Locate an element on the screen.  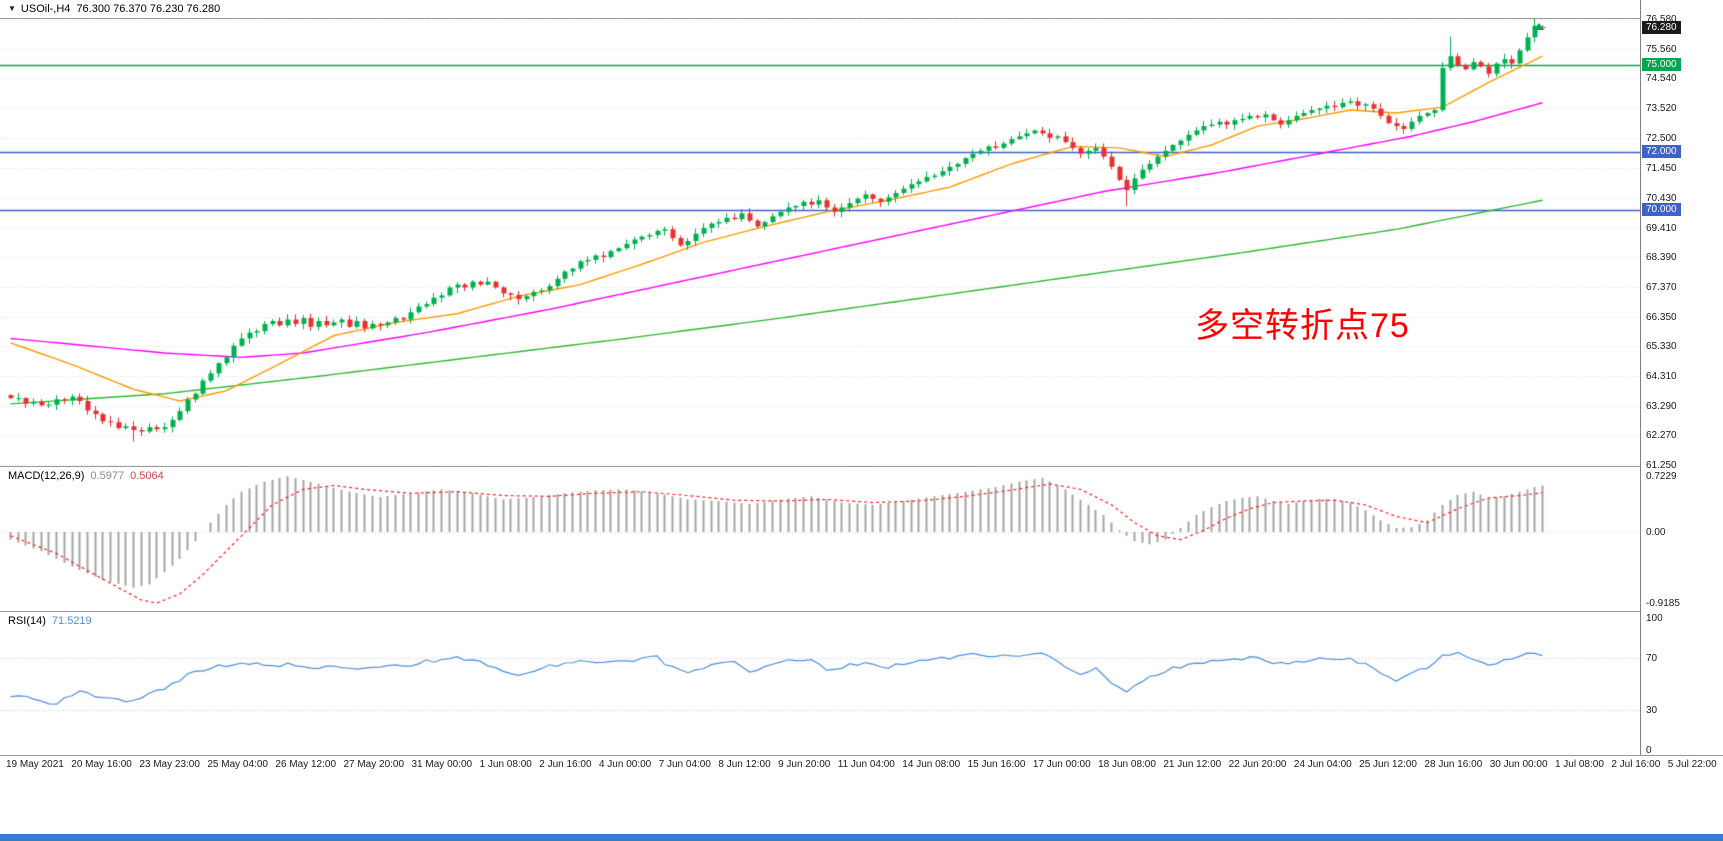
price-tick-label: 70.430 is located at coordinates (1661, 198).